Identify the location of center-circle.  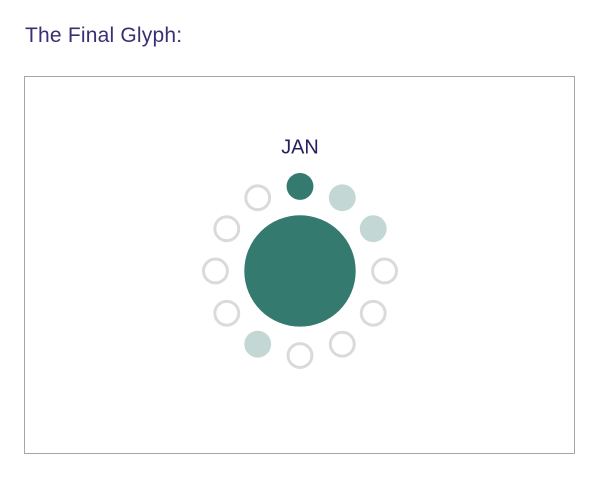
(300, 271).